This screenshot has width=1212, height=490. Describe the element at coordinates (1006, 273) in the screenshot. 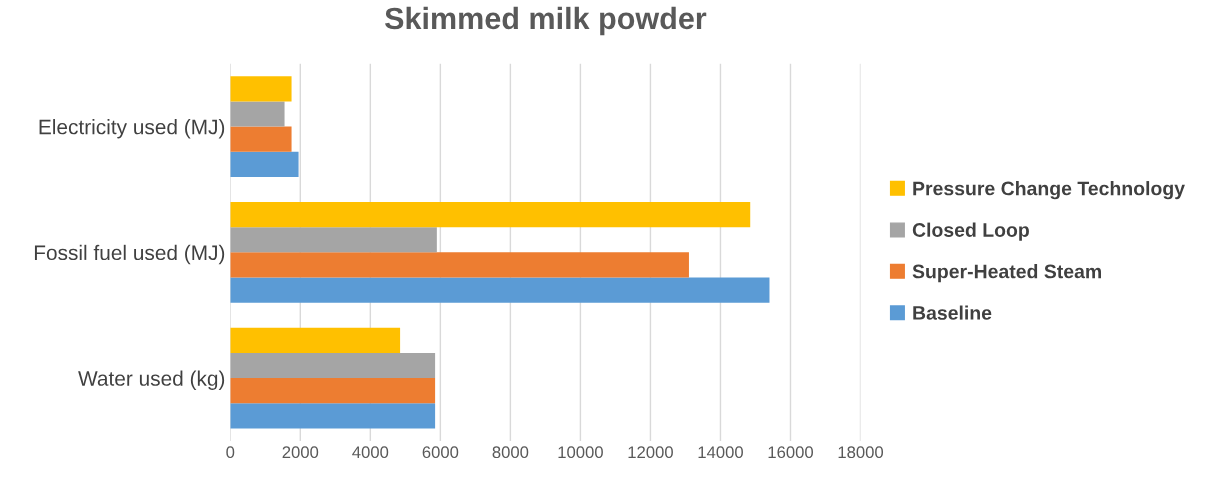

I see `legend-label: Super-Heated Steam` at that location.